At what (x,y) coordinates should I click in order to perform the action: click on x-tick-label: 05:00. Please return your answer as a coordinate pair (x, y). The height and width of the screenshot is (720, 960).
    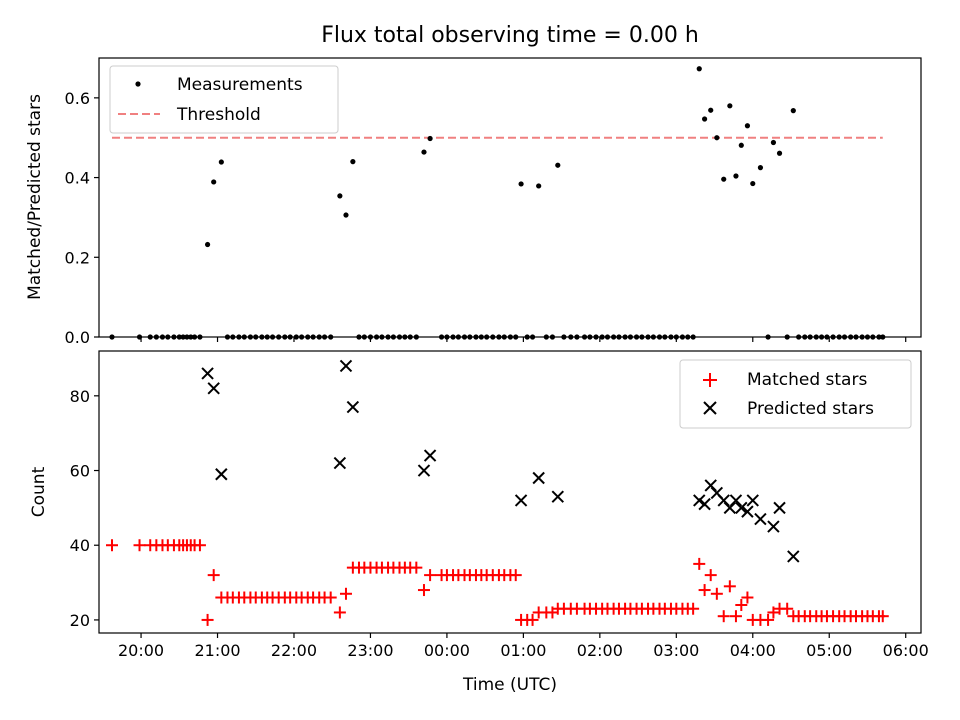
    Looking at the image, I should click on (829, 650).